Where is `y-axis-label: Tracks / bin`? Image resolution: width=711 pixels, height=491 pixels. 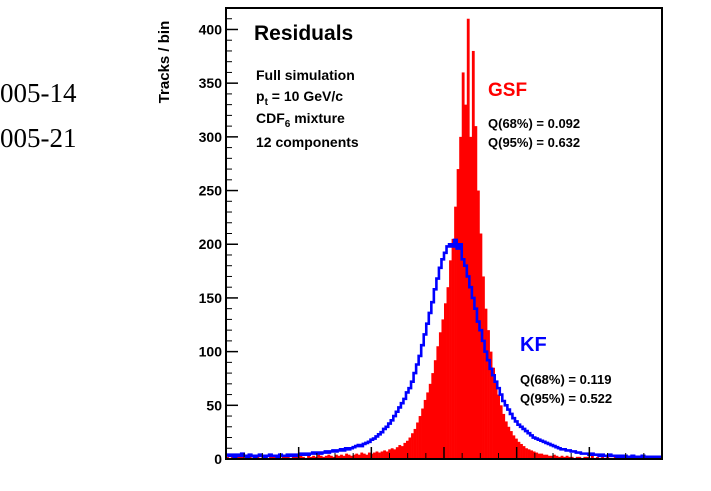
y-axis-label: Tracks / bin is located at coordinates (164, 62).